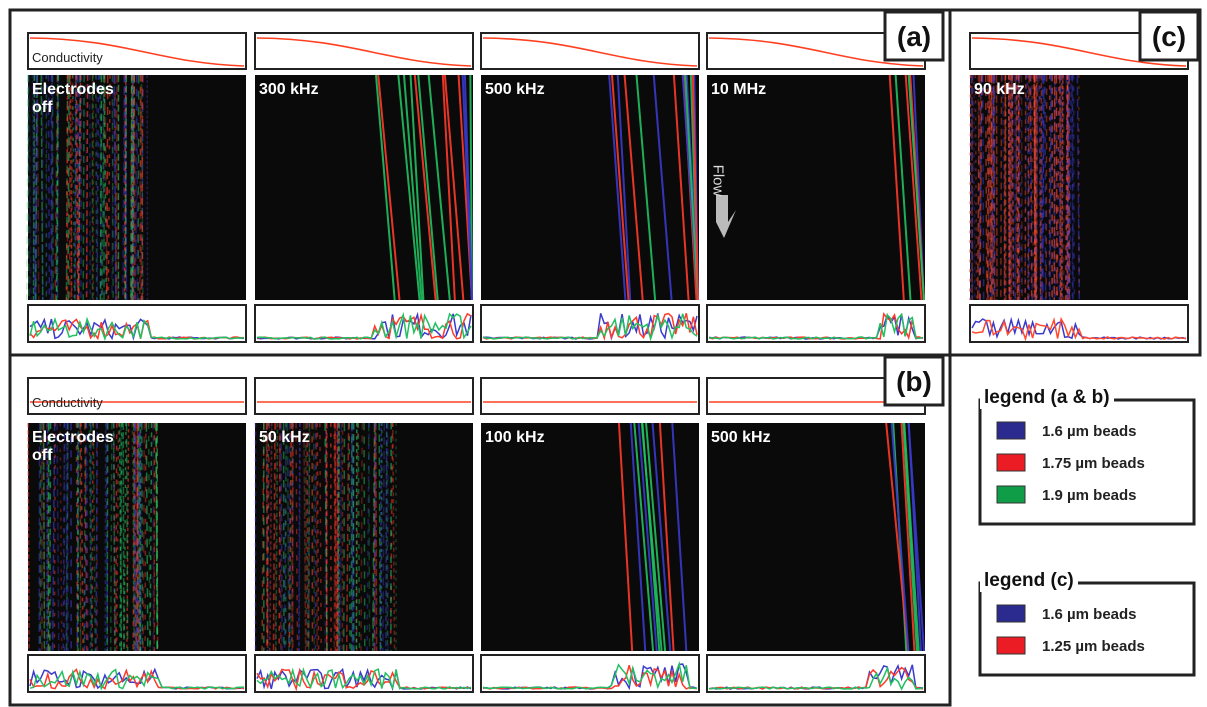  What do you see at coordinates (284, 437) in the screenshot?
I see `frame-label: 50 kHz` at bounding box center [284, 437].